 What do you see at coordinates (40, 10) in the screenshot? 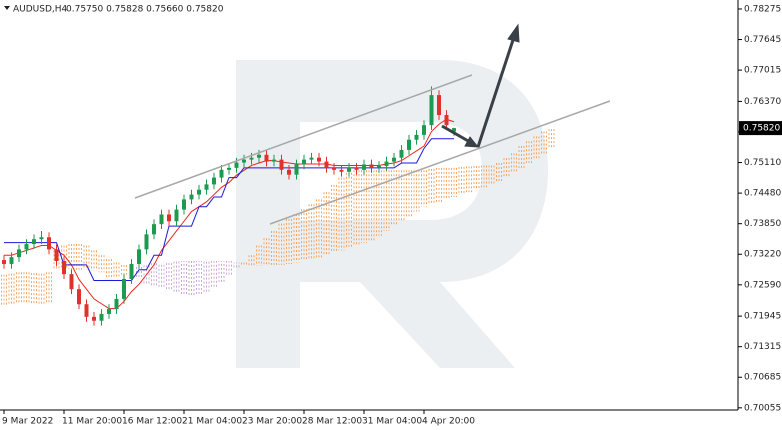
I see `chart-title: AUDUSD,H4` at bounding box center [40, 10].